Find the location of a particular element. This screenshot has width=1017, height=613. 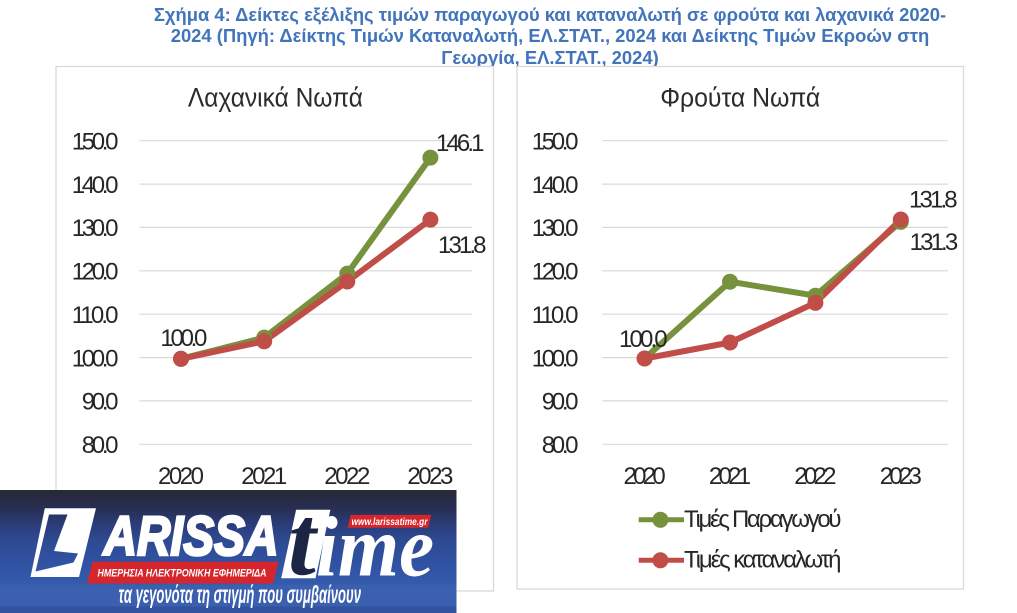

svg-text: ΗΜΕΡΗΣΙΑ ΗΛΕΚΤΡΟΝΙΚΗ ΕΦΗΜΕΡΙΔΑ is located at coordinates (182, 574).